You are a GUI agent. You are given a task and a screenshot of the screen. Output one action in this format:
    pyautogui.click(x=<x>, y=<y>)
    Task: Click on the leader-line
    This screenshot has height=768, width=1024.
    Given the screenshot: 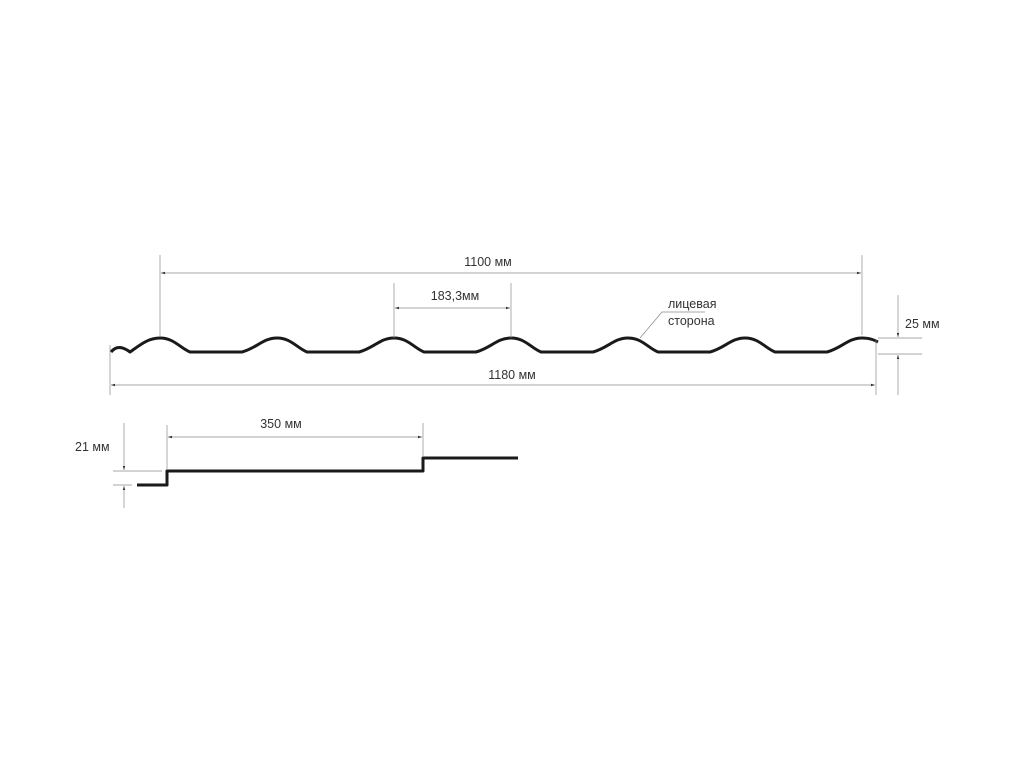 What is the action you would take?
    pyautogui.click(x=672, y=325)
    